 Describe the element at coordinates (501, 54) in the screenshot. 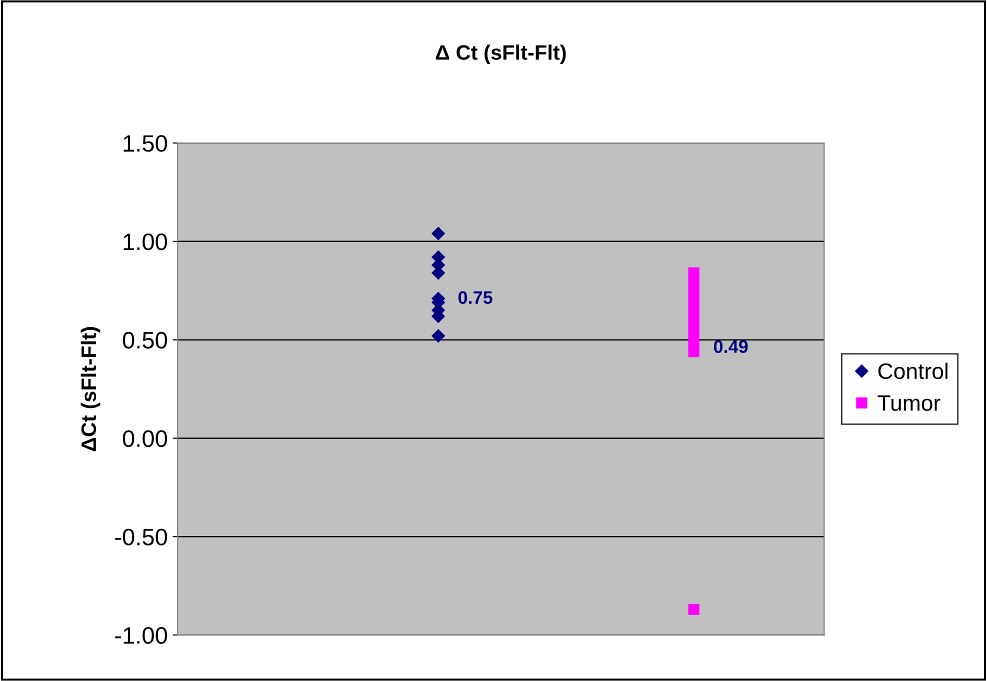

I see `chart-title: Δ Ct (sFlt-Flt)` at that location.